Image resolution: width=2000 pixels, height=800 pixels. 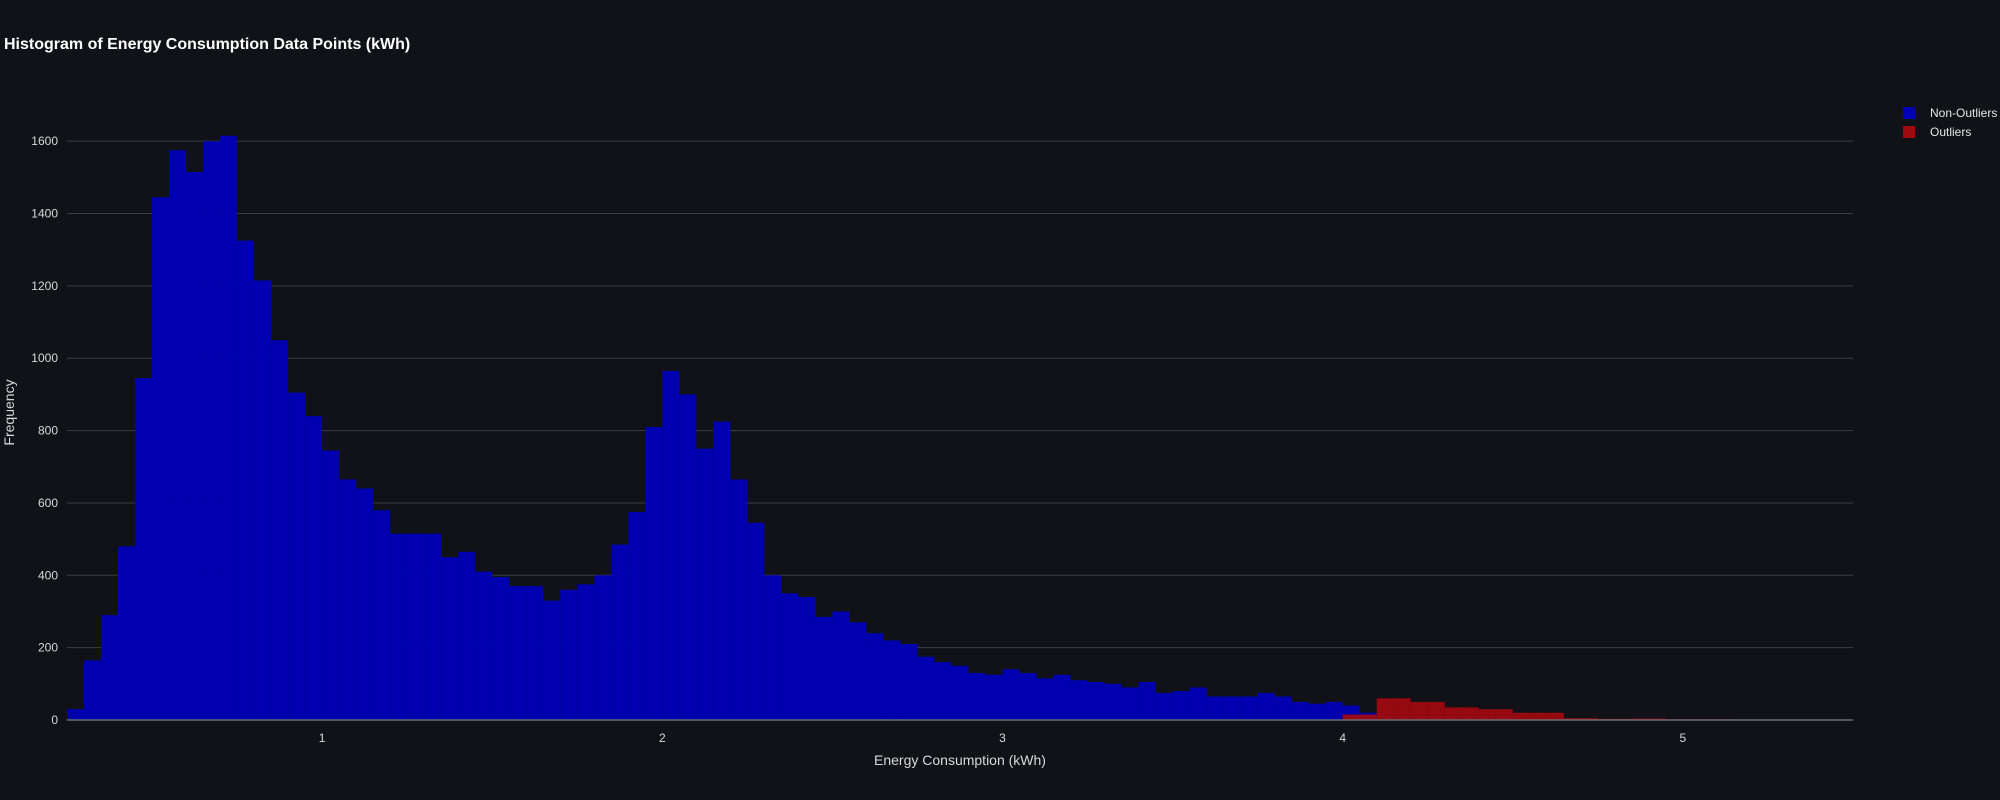 What do you see at coordinates (44, 286) in the screenshot?
I see `y-tick-label: 1200` at bounding box center [44, 286].